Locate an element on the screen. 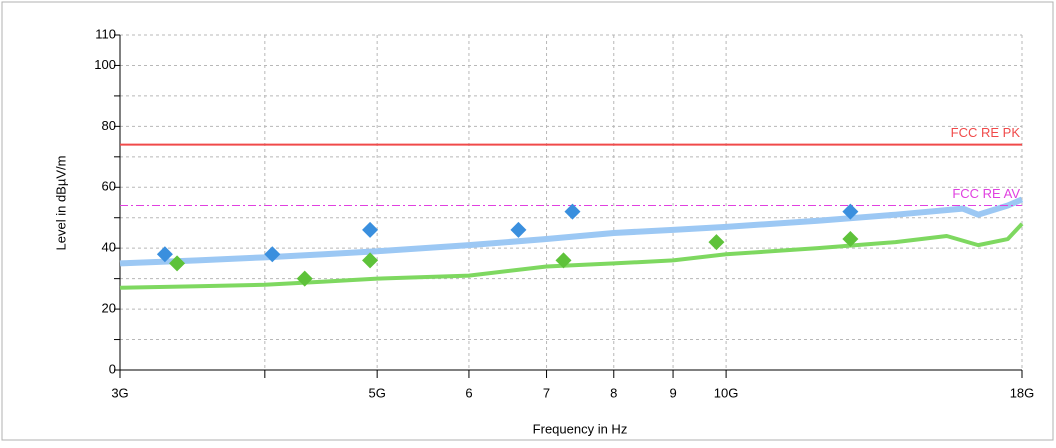 This screenshot has width=1056, height=448. y-tick-label: 80 is located at coordinates (109, 125).